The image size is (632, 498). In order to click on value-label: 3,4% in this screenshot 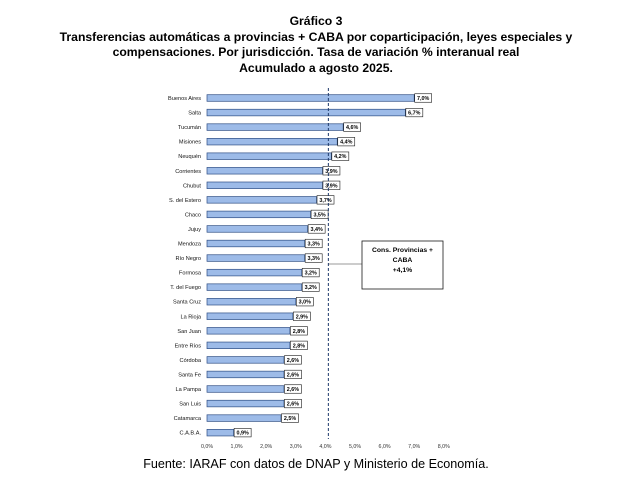, I will do `click(316, 230)`.